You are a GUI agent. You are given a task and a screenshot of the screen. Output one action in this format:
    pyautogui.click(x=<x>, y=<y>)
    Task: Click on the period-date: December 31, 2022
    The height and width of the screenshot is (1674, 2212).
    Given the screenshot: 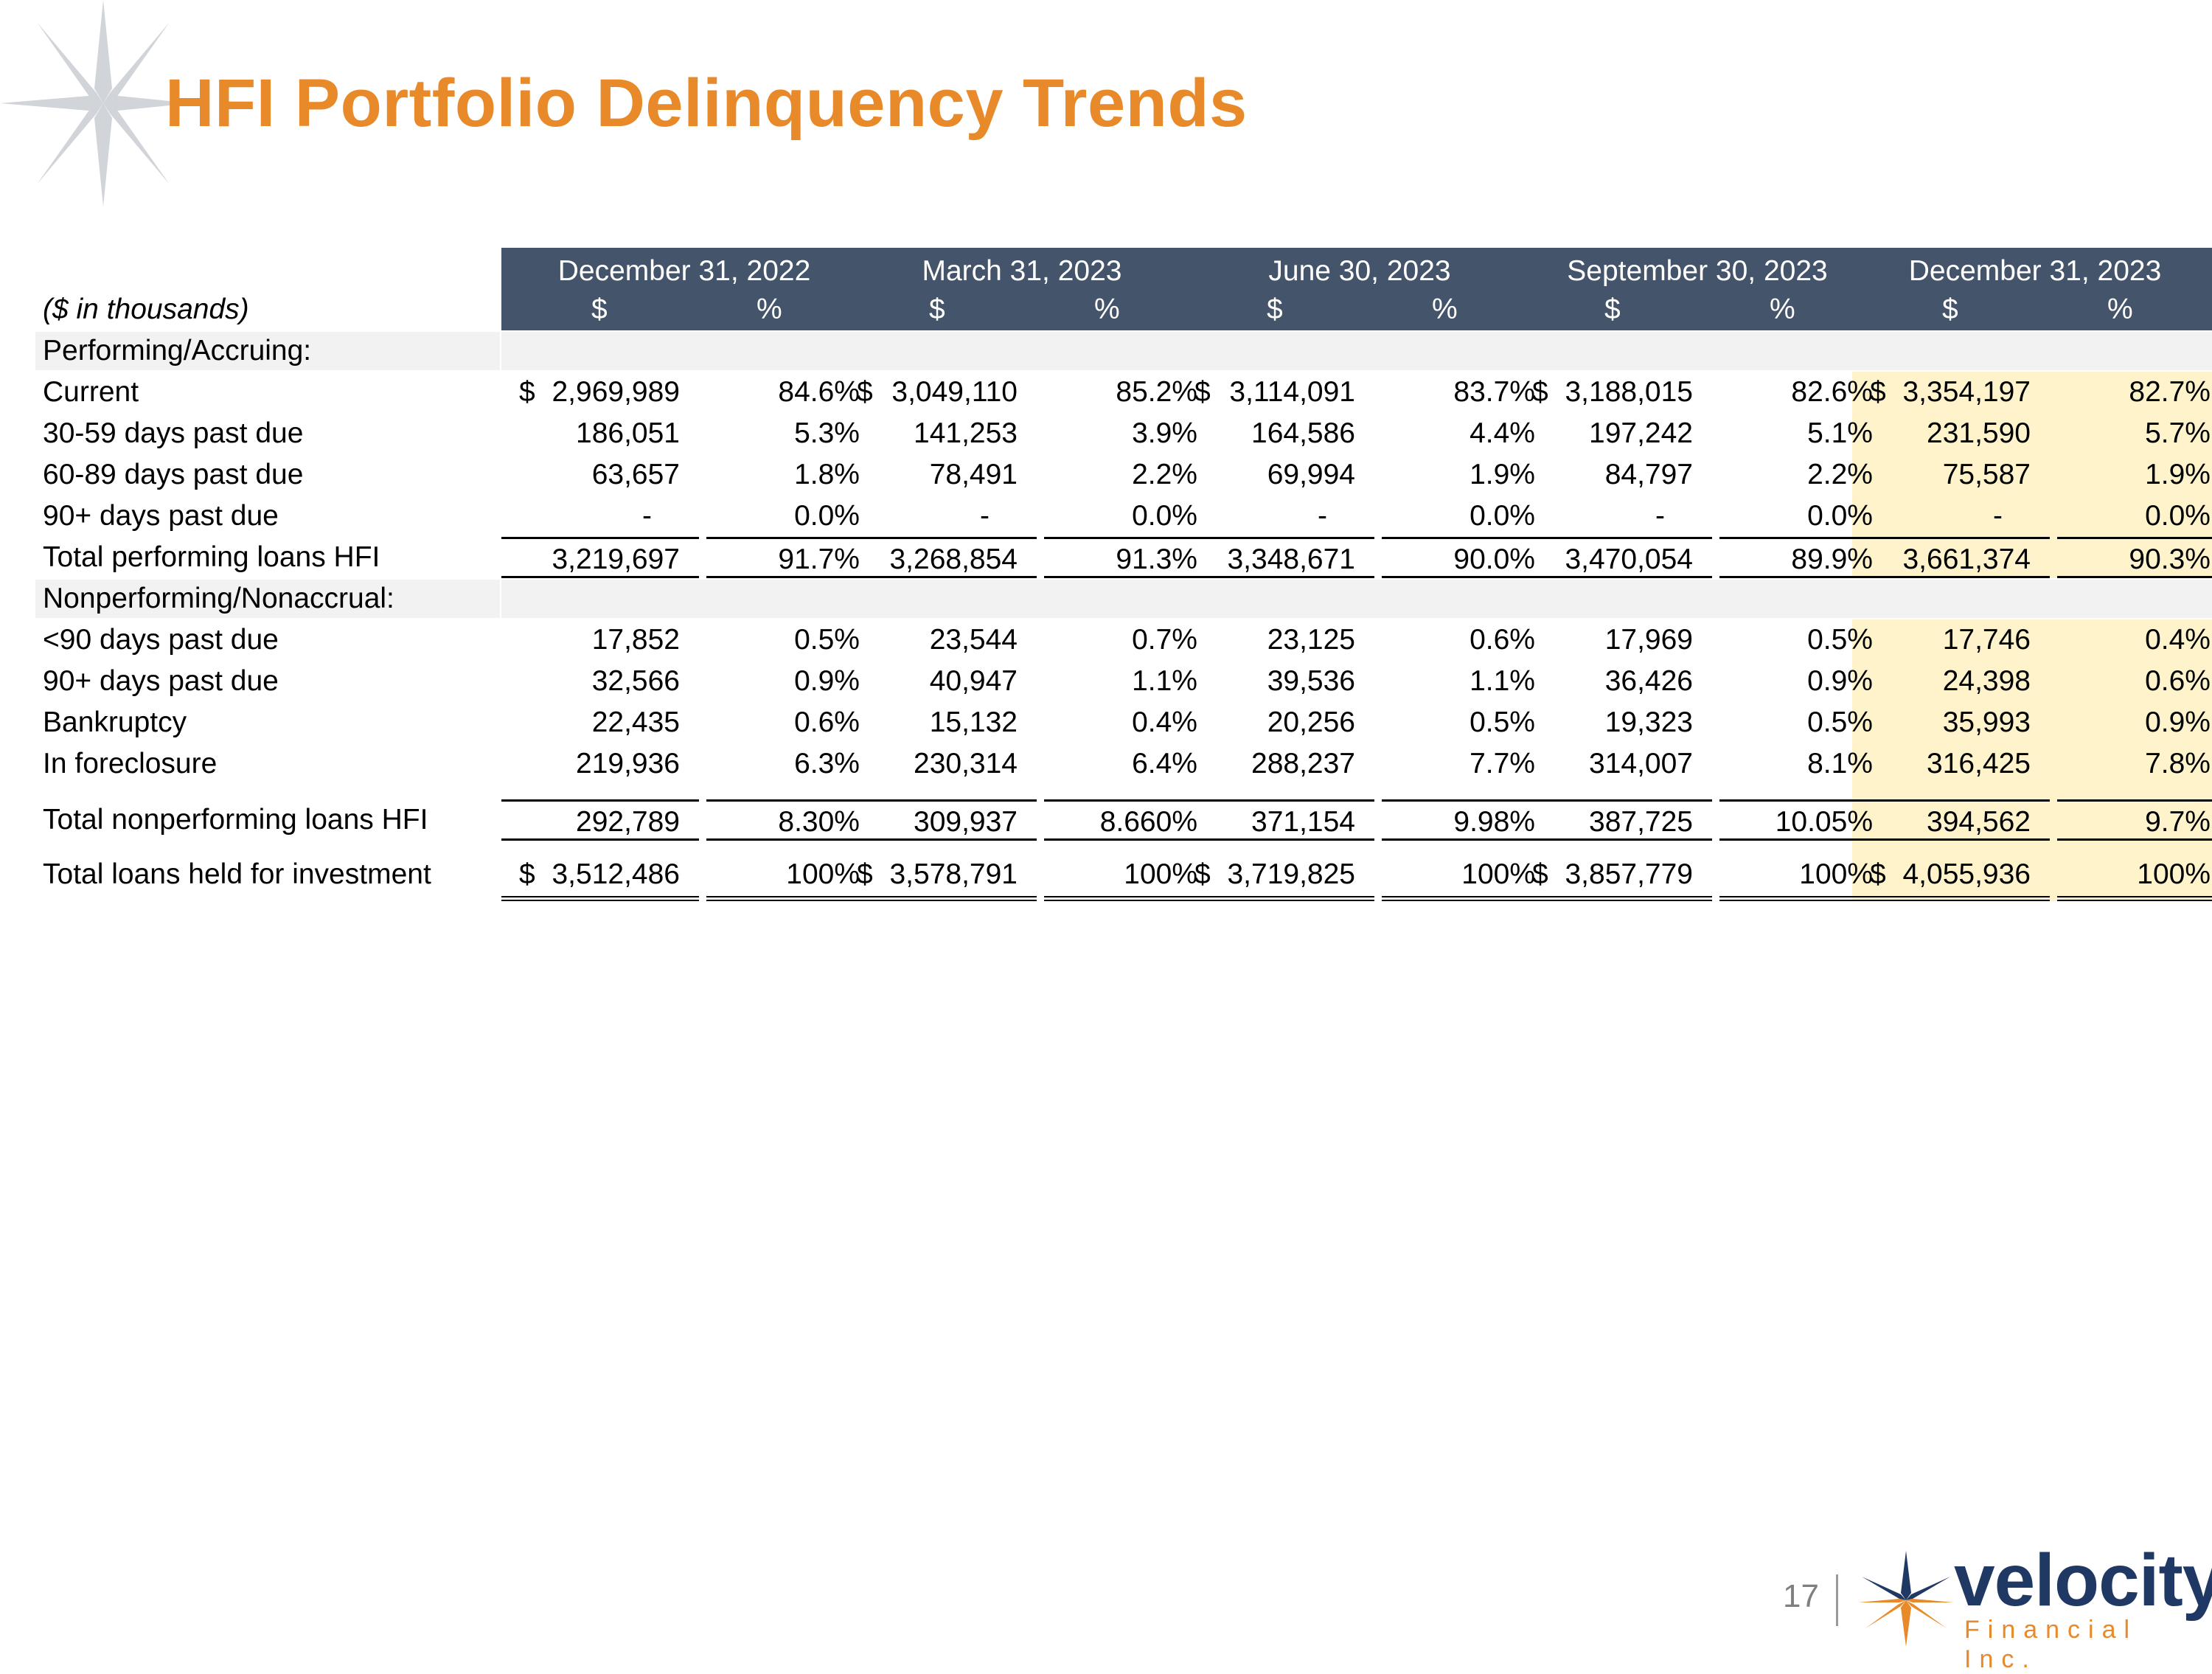 What is the action you would take?
    pyautogui.click(x=684, y=271)
    